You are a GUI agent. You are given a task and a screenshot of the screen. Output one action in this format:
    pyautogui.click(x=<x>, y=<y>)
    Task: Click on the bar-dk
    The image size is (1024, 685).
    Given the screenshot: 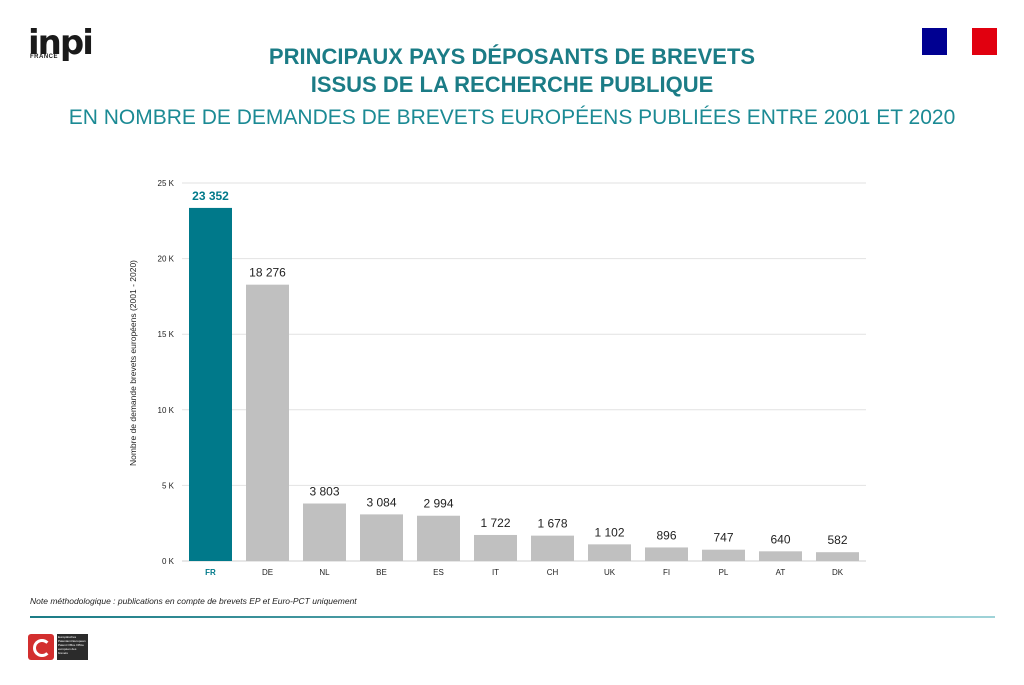 What is the action you would take?
    pyautogui.click(x=837, y=556)
    